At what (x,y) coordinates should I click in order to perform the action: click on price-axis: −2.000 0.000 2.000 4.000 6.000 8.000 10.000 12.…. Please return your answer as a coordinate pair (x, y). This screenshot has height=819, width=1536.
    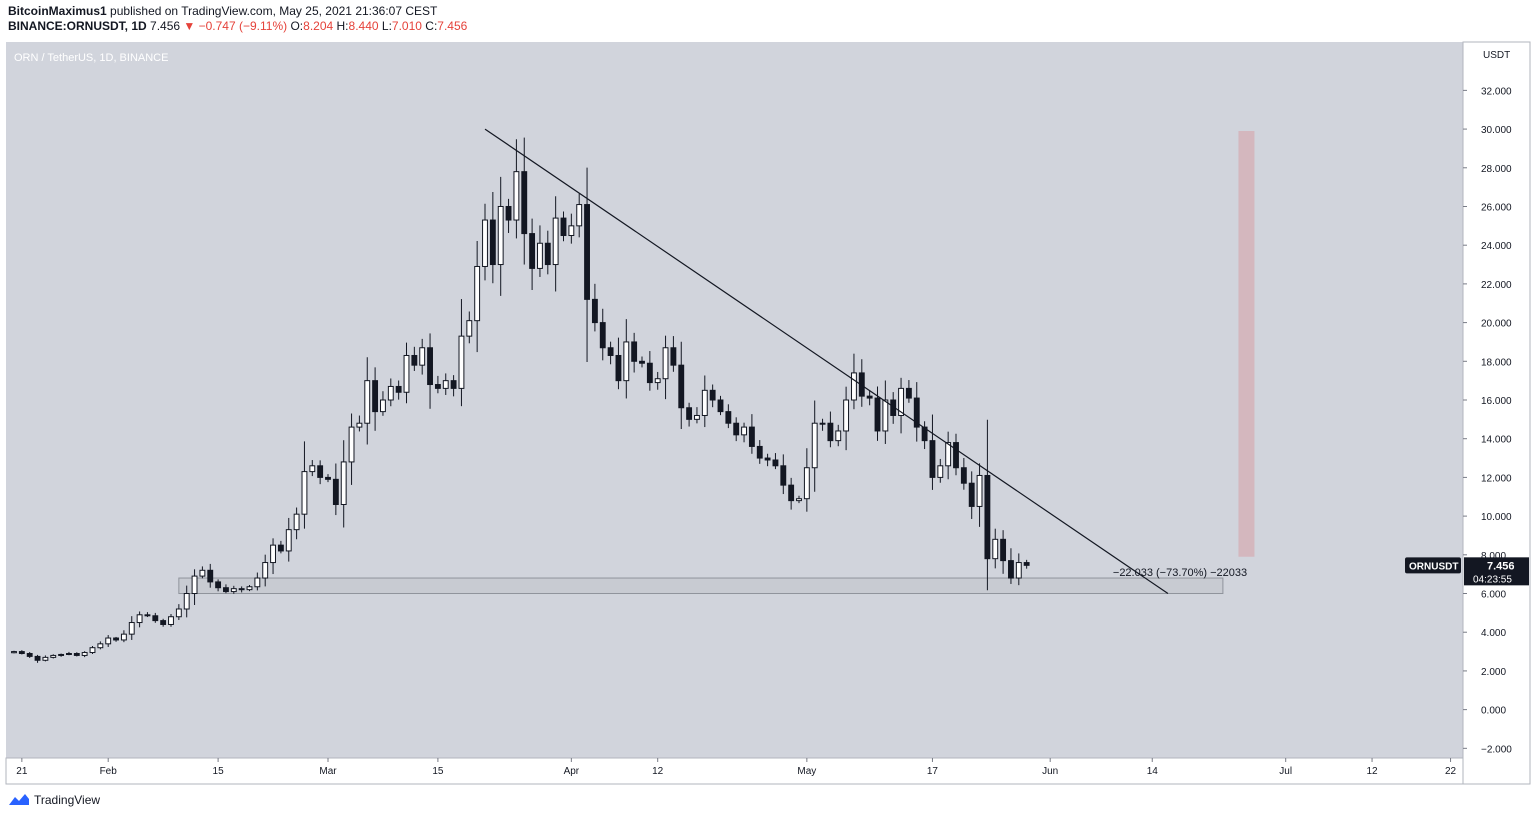
    Looking at the image, I should click on (1496, 413).